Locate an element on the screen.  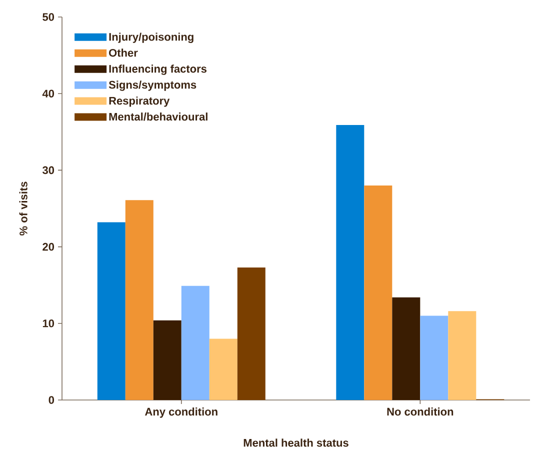
legend-label: Other is located at coordinates (123, 52).